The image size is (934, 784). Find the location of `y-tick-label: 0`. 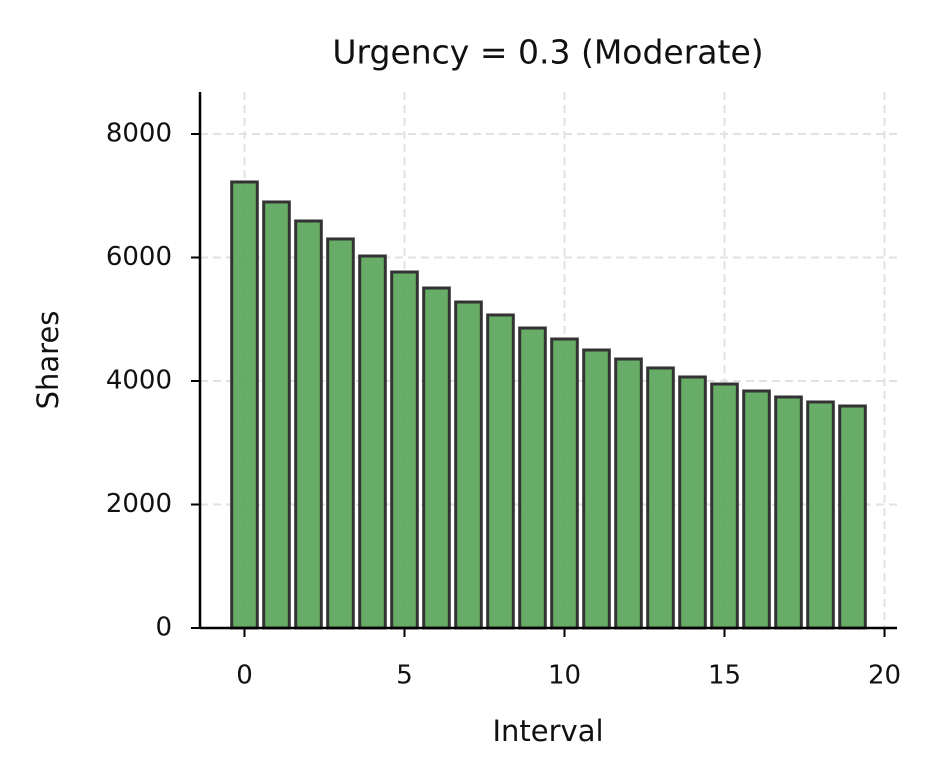

y-tick-label: 0 is located at coordinates (163, 628).